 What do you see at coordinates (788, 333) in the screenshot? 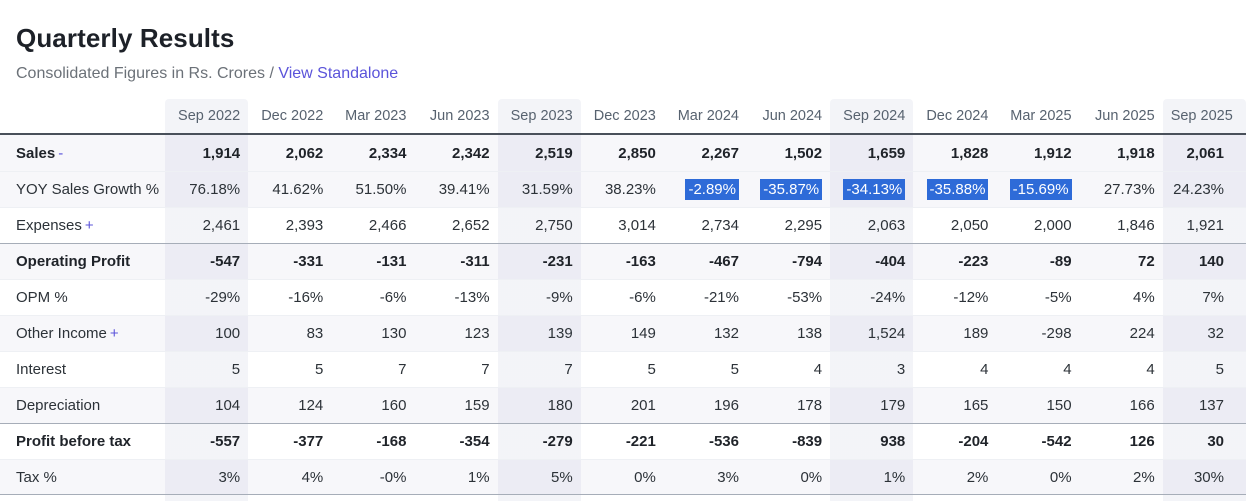
I see `value-cell: 138` at bounding box center [788, 333].